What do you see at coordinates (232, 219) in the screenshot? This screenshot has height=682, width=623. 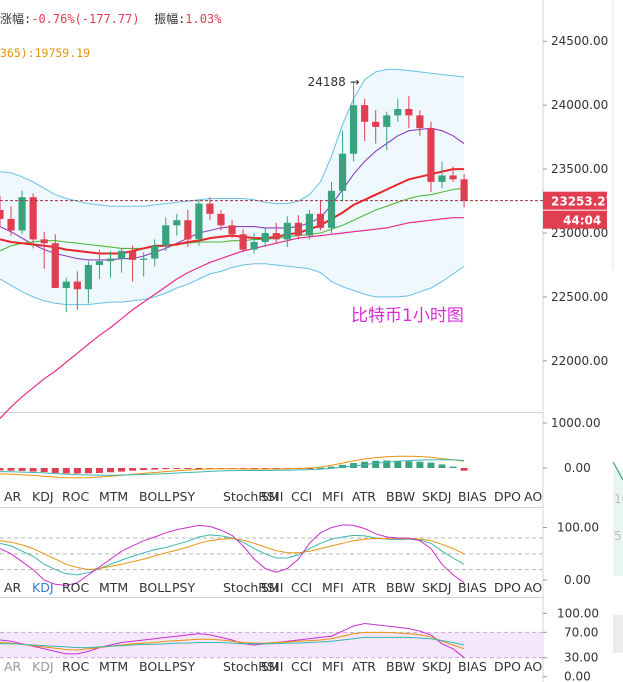 I see `ma-mid-line` at bounding box center [232, 219].